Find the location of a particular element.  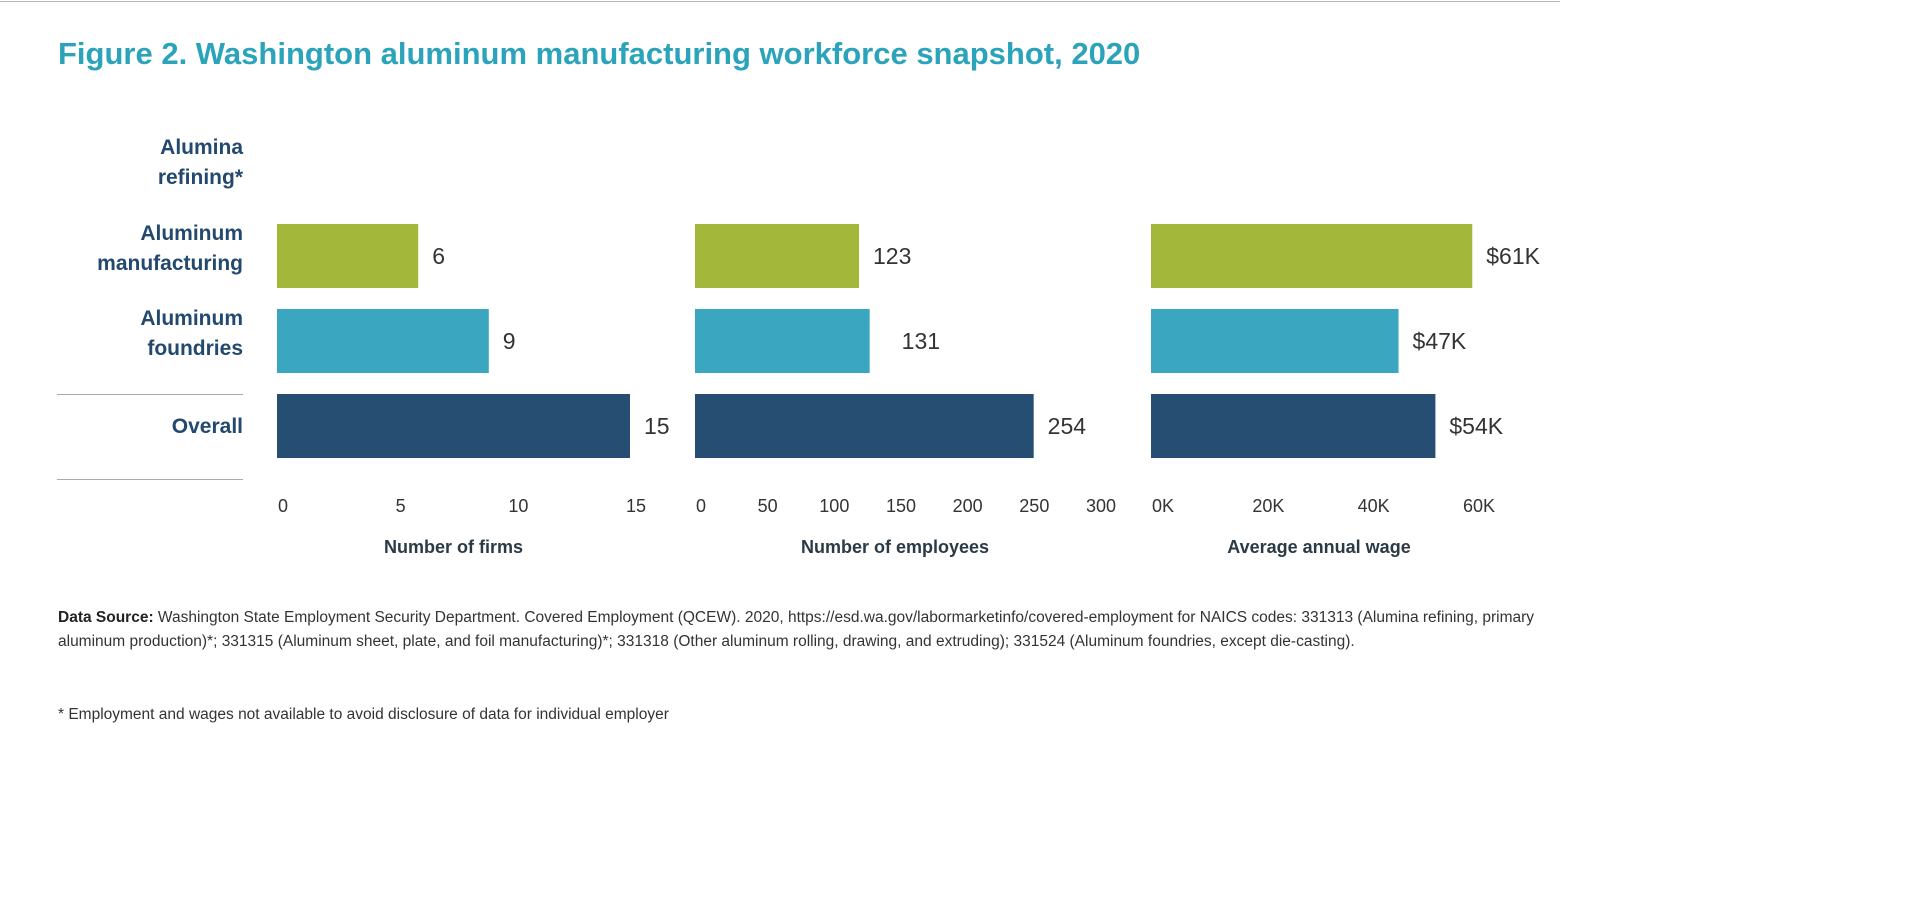

category-label: Aluminum foundries is located at coordinates (191, 333).